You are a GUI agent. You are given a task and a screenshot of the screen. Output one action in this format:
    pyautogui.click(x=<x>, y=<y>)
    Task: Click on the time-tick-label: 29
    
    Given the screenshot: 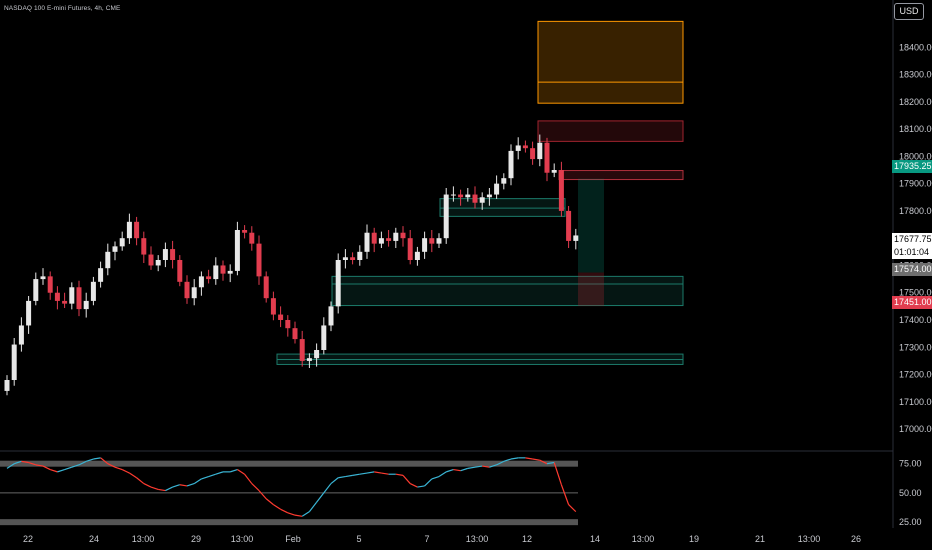 What is the action you would take?
    pyautogui.click(x=196, y=539)
    